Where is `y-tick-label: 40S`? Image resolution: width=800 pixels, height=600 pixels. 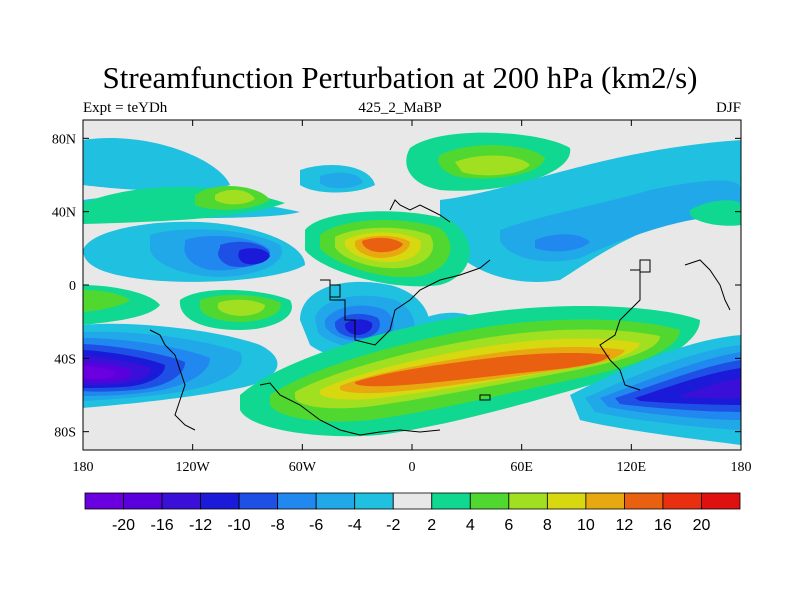 y-tick-label: 40S is located at coordinates (65, 359).